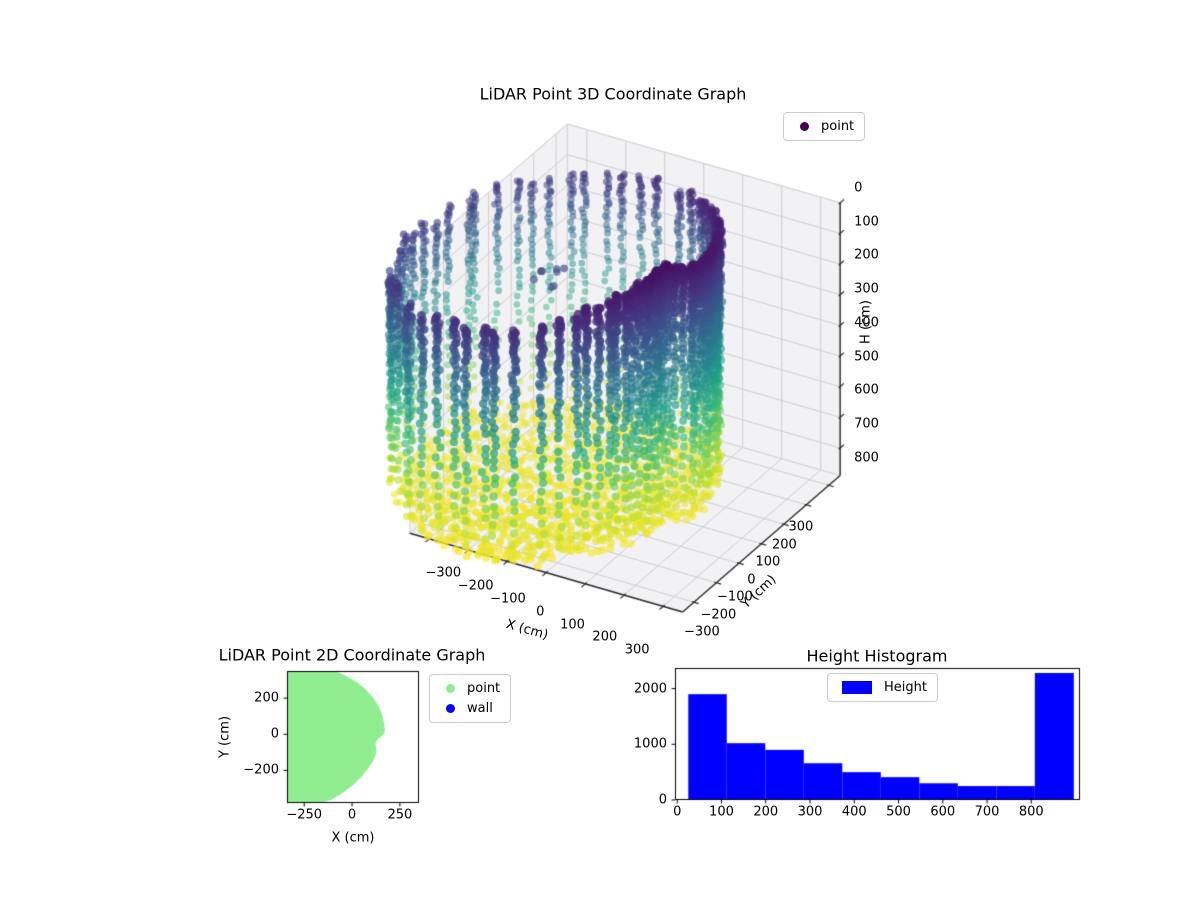 This screenshot has height=900, width=1200. Describe the element at coordinates (877, 656) in the screenshot. I see `hist-title: Height Histogram` at that location.